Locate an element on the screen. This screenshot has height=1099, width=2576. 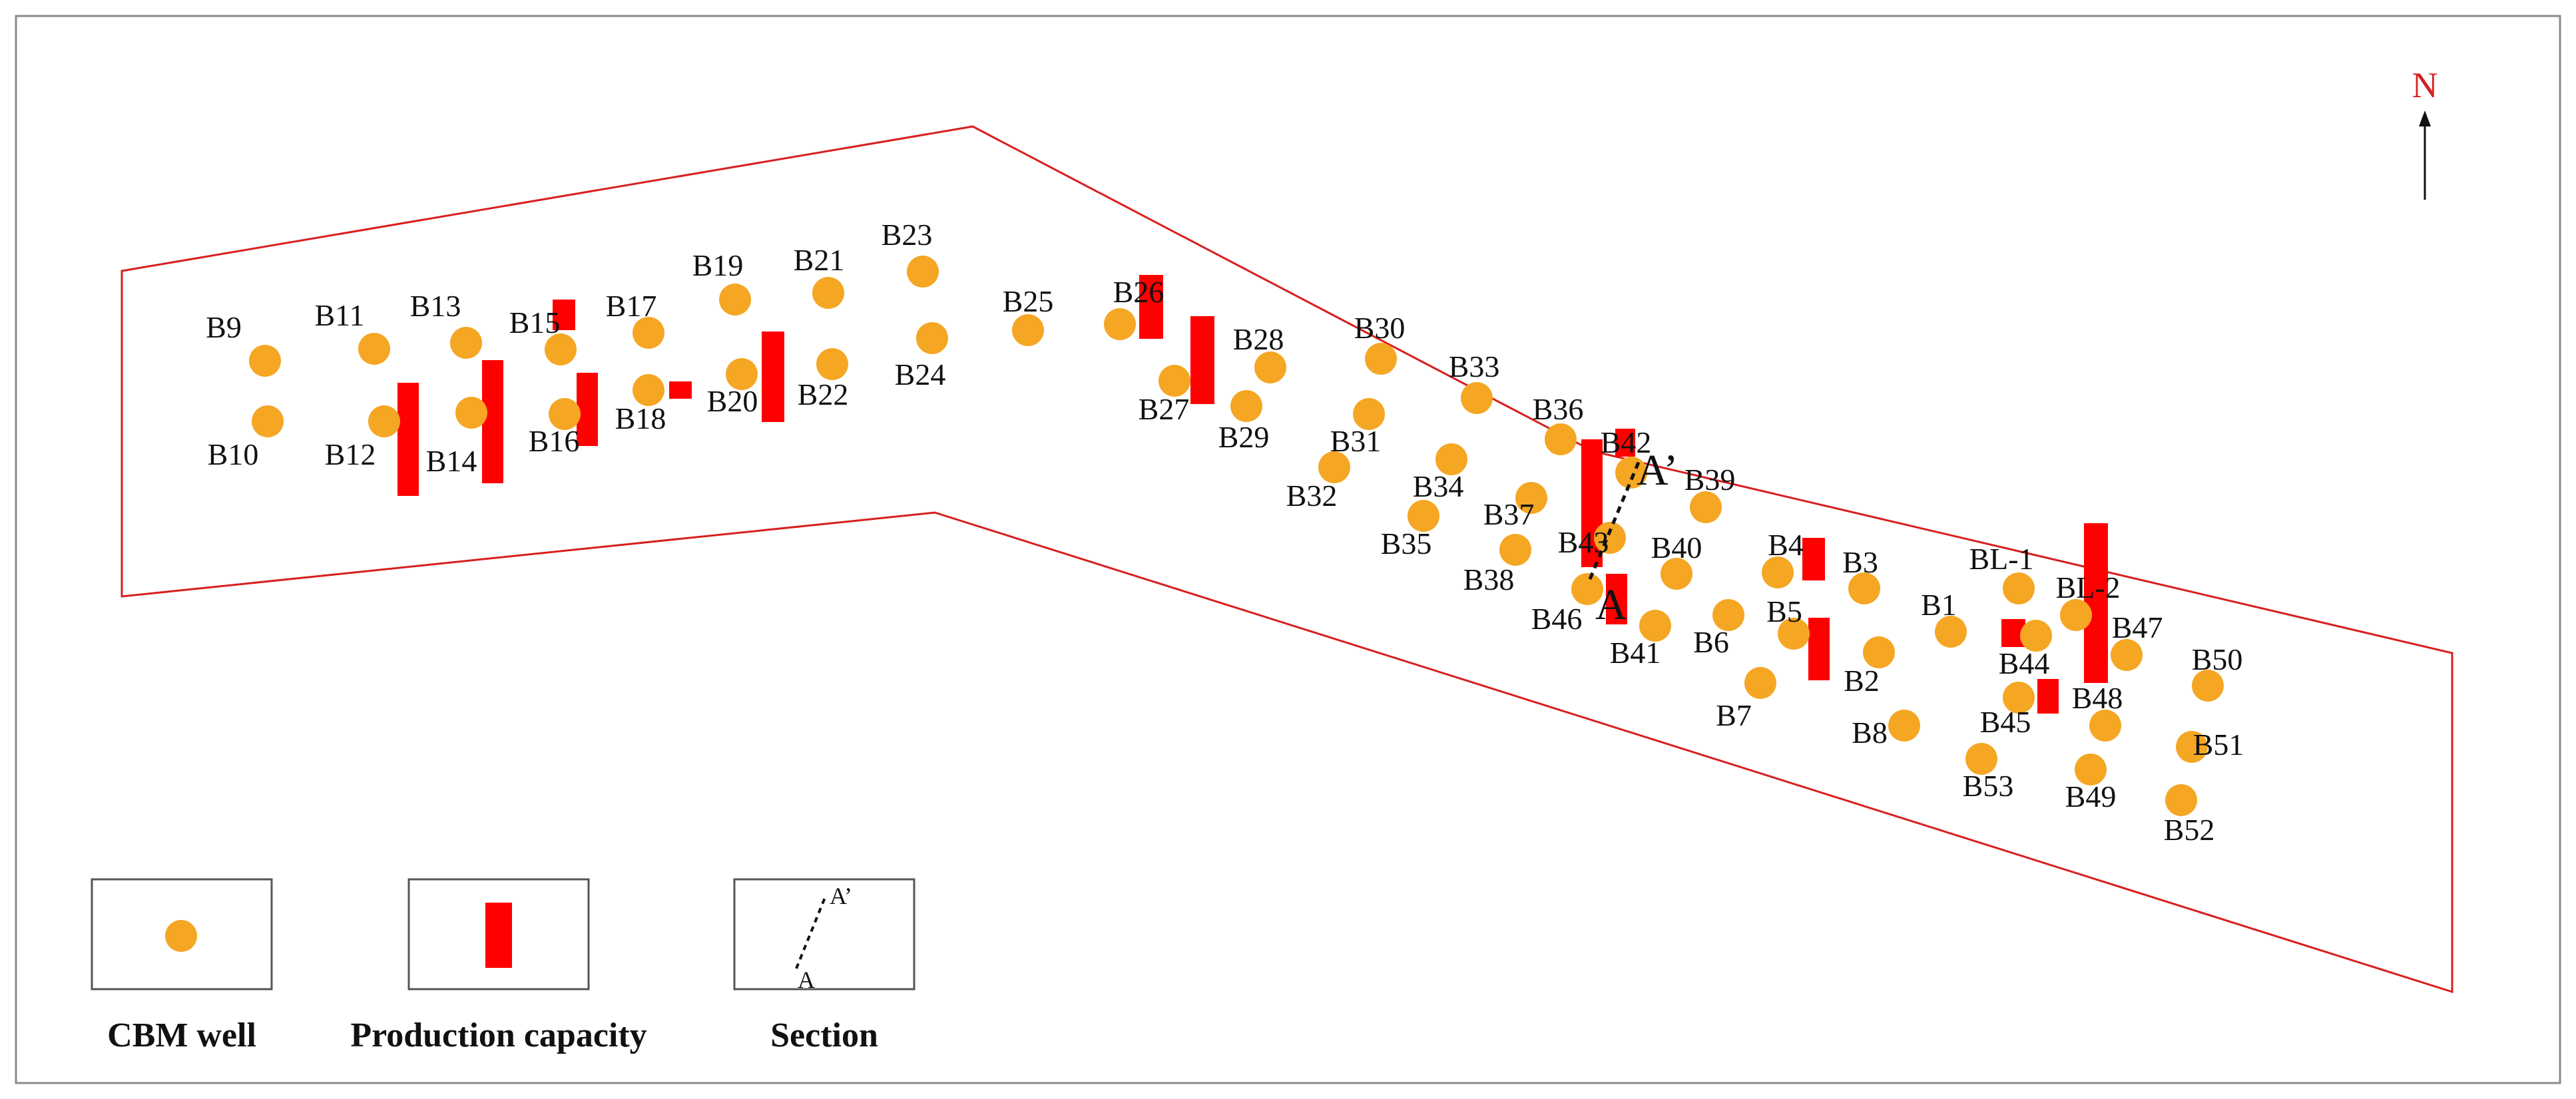
well-b21: B21 is located at coordinates (819, 276).